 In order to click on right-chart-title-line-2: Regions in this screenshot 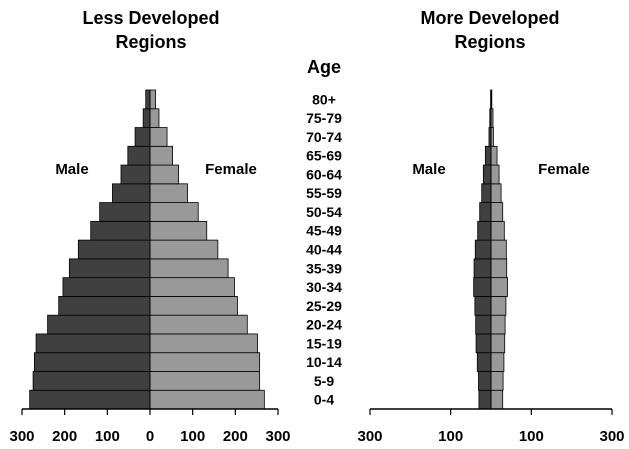, I will do `click(489, 42)`.